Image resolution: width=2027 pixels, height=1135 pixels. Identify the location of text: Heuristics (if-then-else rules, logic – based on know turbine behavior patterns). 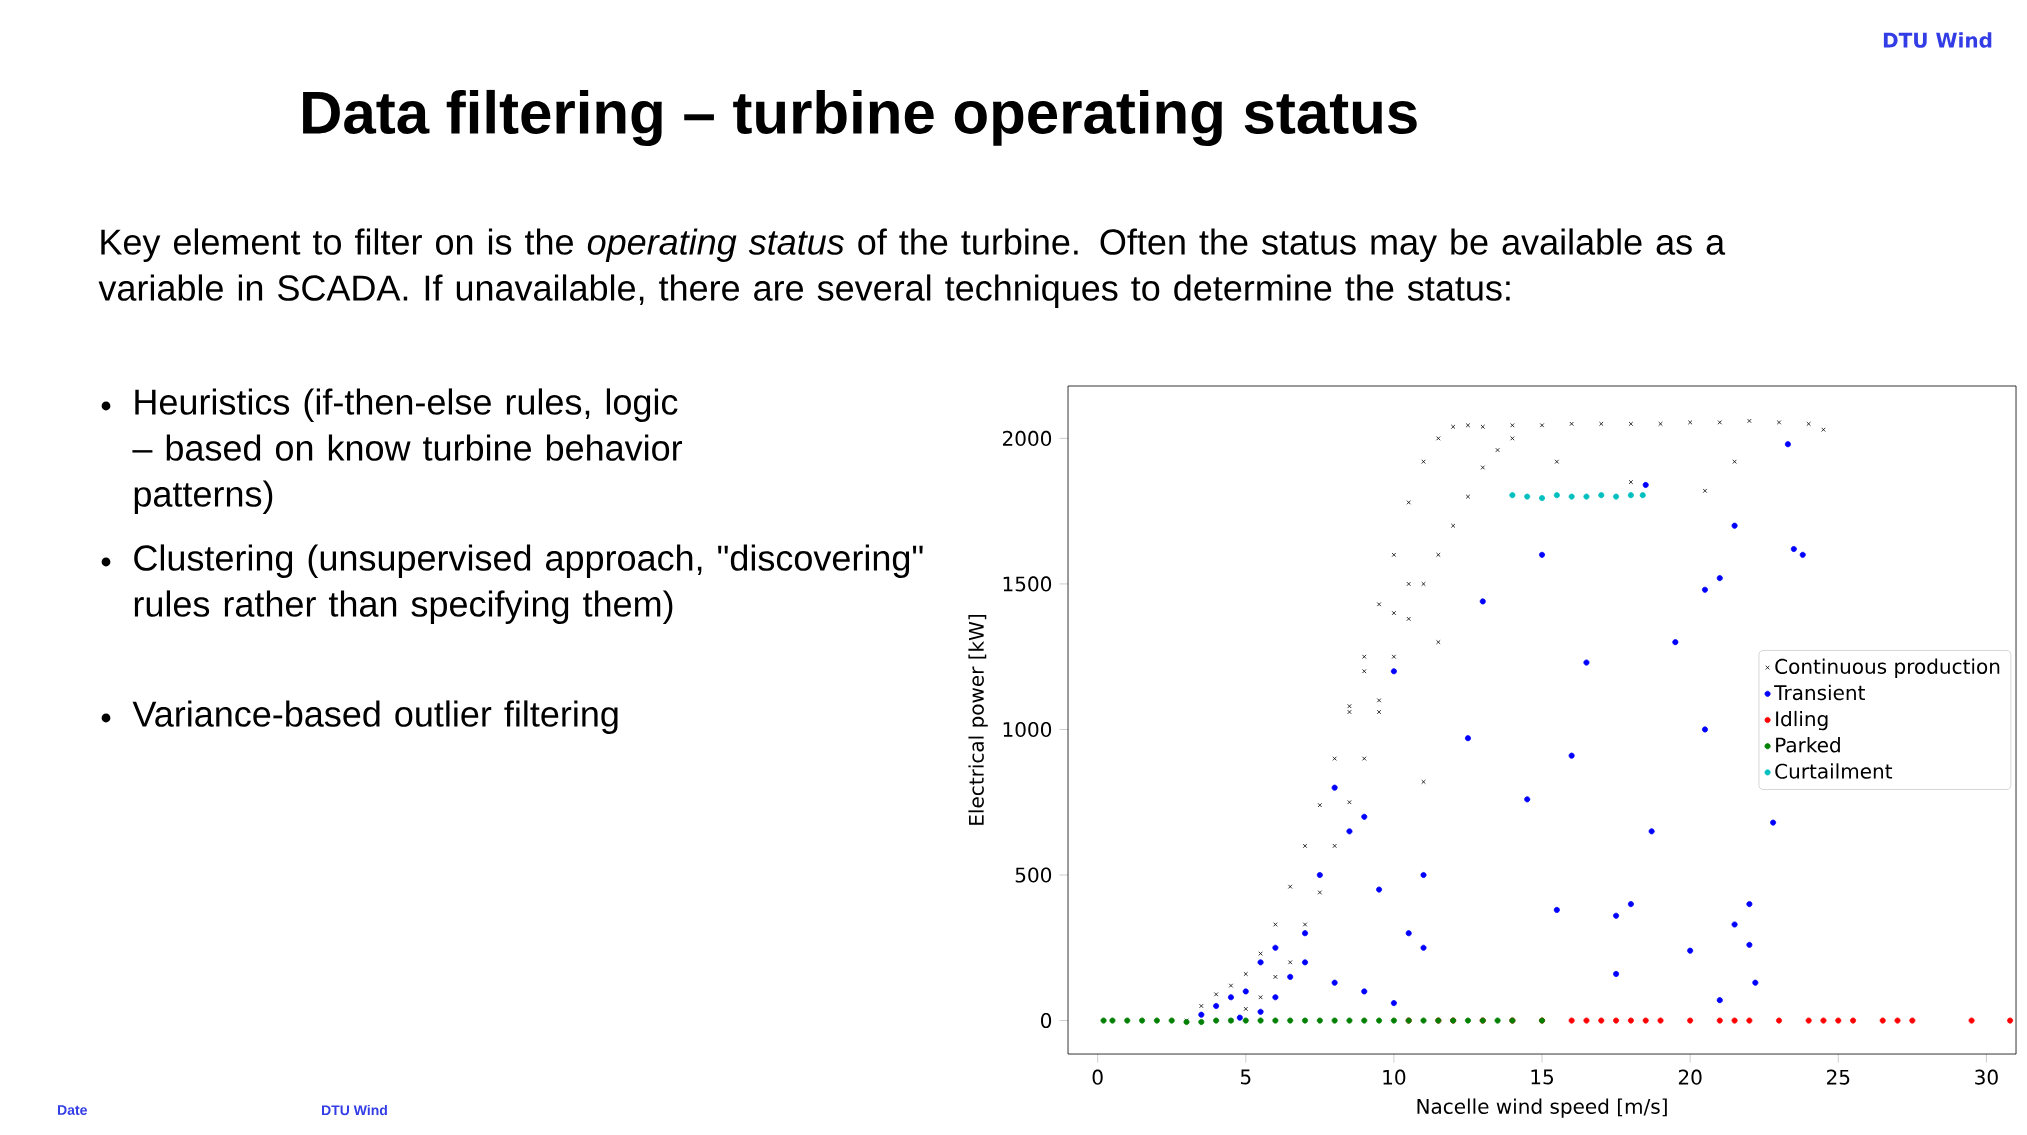
(407, 451).